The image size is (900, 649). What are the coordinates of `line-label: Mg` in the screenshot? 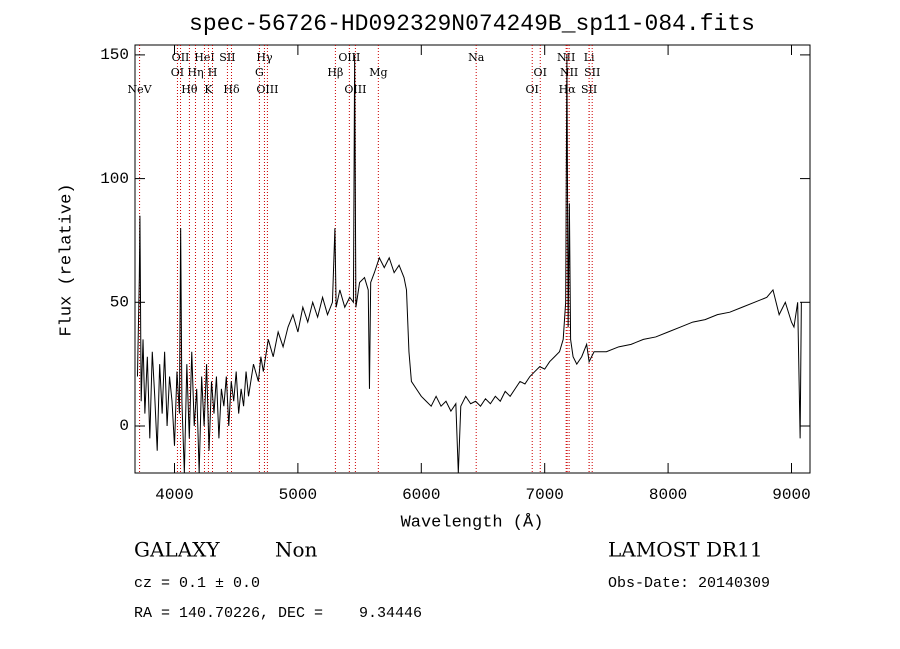 It's located at (378, 72).